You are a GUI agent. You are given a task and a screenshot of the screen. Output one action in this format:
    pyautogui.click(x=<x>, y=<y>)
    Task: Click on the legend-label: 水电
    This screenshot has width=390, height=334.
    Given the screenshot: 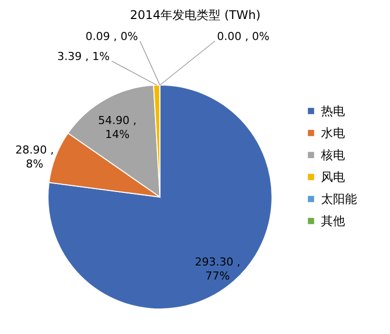 What is the action you would take?
    pyautogui.click(x=333, y=133)
    